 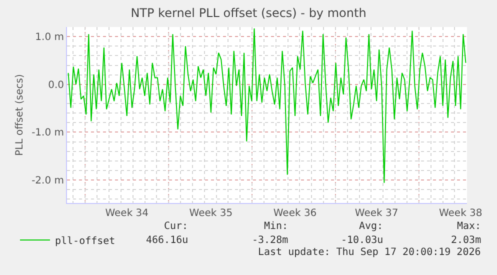 I want to click on y-tick-label: -2.0 m, so click(x=48, y=181).